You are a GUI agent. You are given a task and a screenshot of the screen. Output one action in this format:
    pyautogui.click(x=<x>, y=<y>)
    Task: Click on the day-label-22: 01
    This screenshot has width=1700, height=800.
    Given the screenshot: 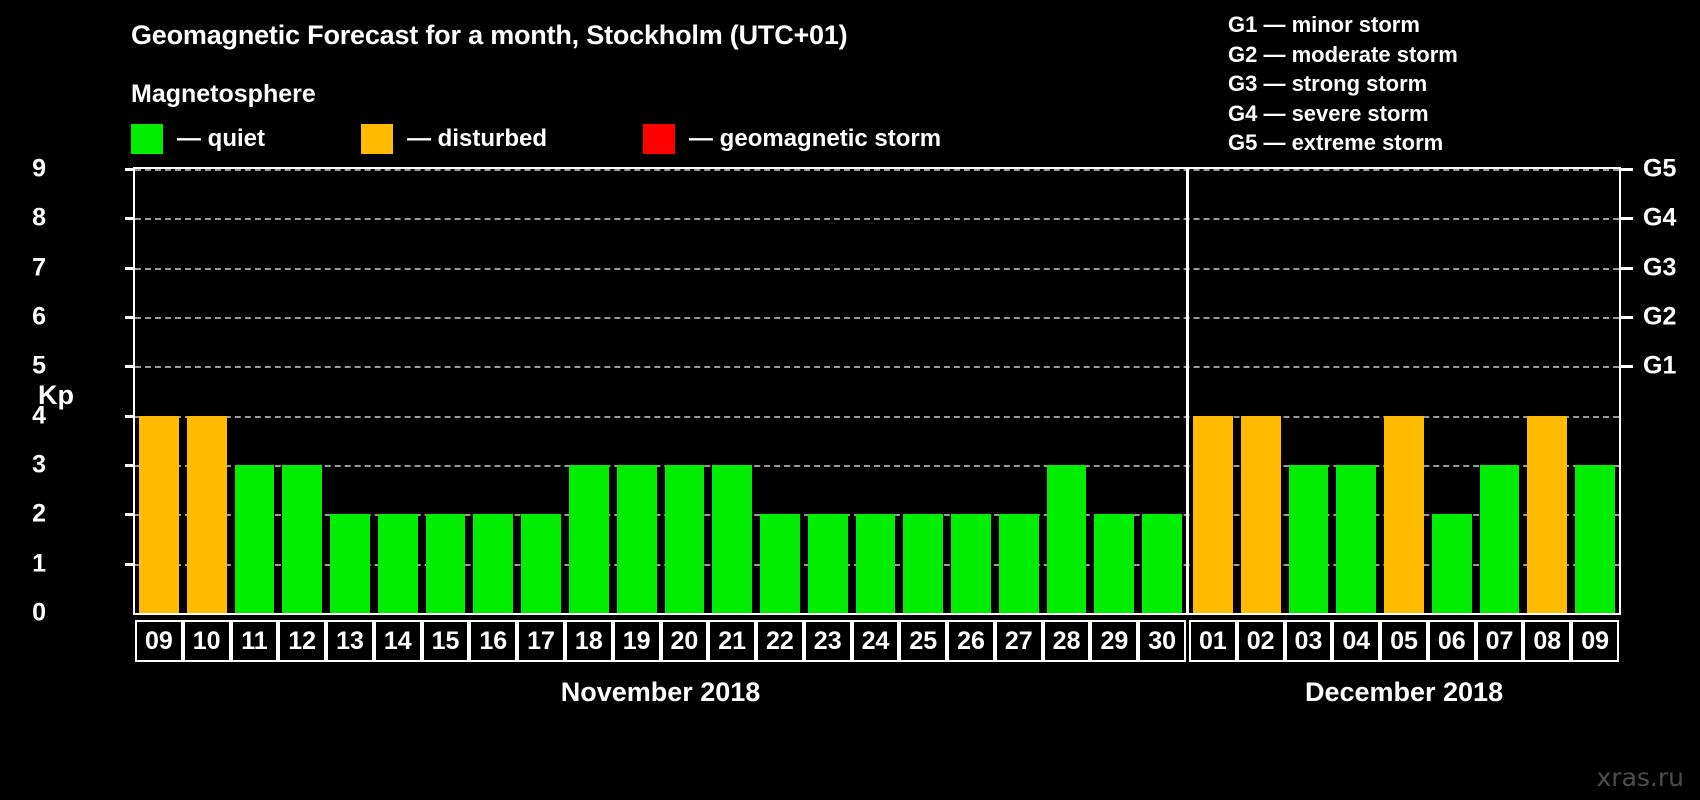 What is the action you would take?
    pyautogui.click(x=1213, y=641)
    